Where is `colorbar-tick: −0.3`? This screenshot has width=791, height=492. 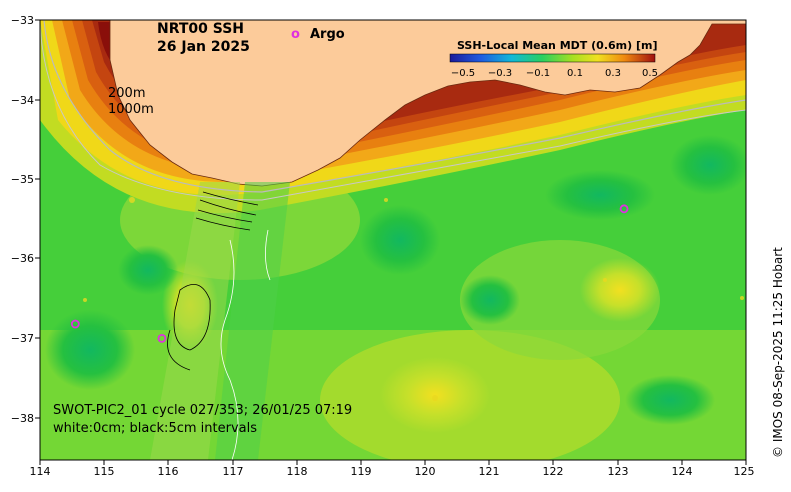
colorbar-tick: −0.3 is located at coordinates (500, 73).